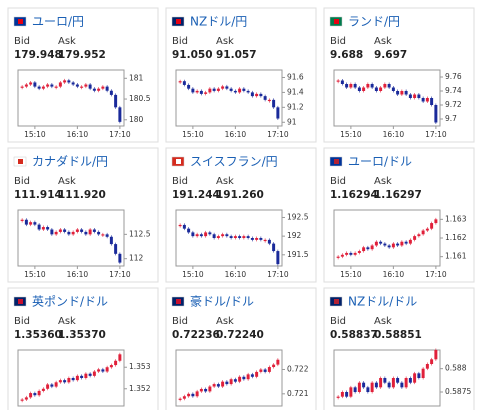  What do you see at coordinates (374, 22) in the screenshot?
I see `card-title: ランド/円` at bounding box center [374, 22].